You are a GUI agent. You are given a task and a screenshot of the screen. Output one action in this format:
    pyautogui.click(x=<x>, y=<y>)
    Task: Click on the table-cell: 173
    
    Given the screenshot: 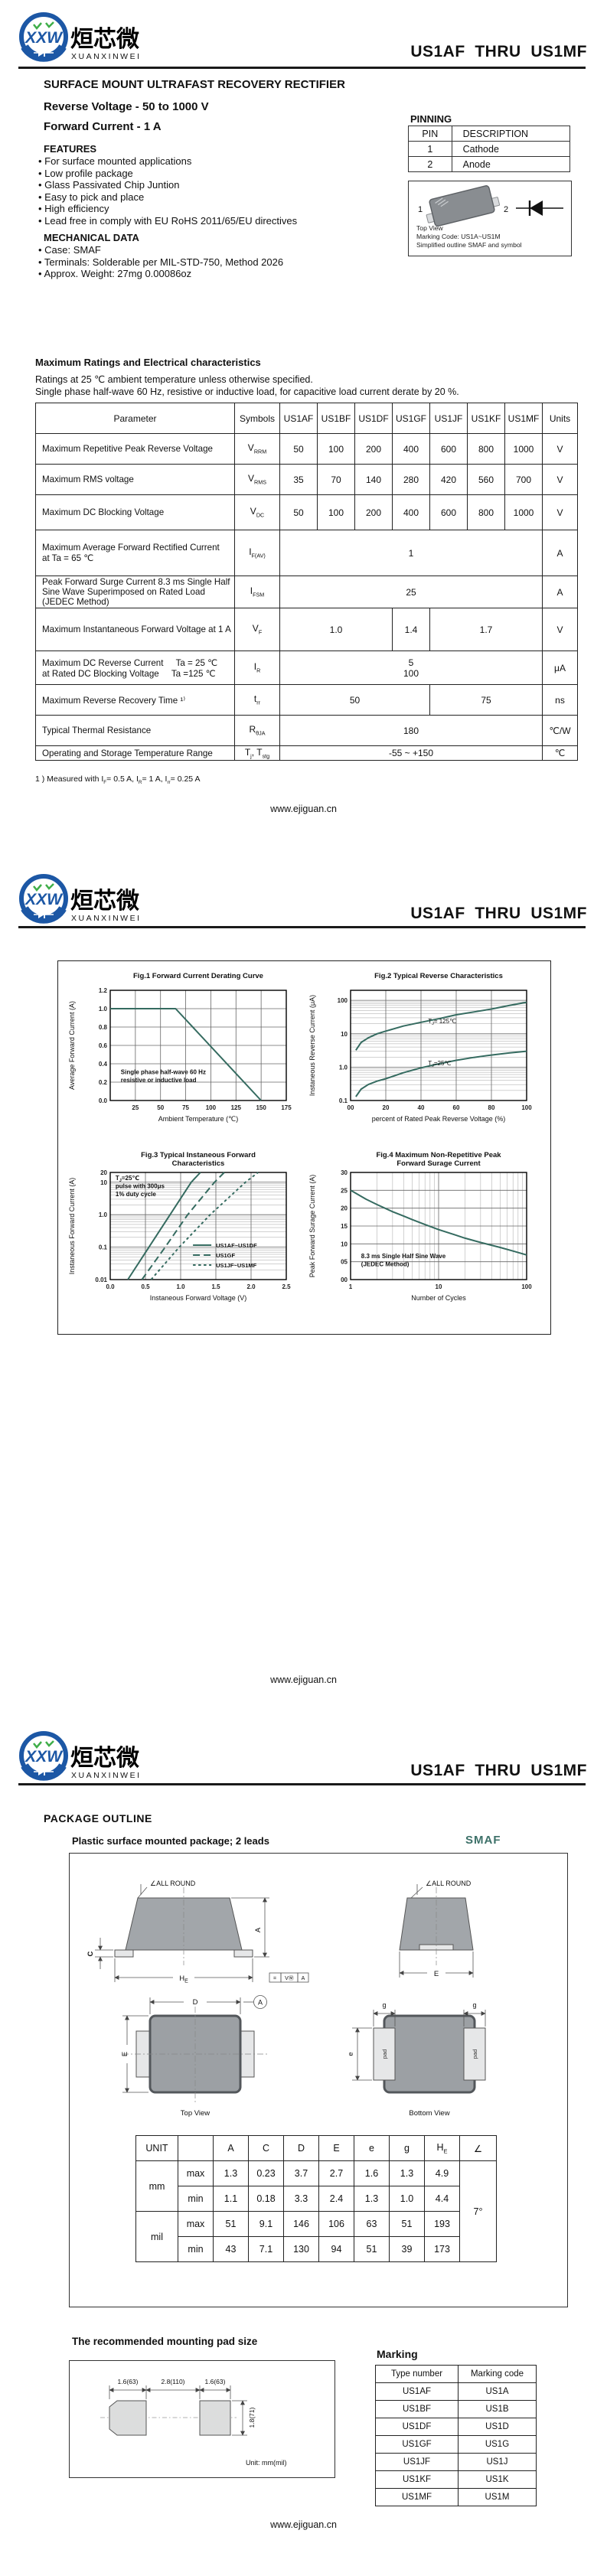 What is the action you would take?
    pyautogui.click(x=442, y=2249)
    